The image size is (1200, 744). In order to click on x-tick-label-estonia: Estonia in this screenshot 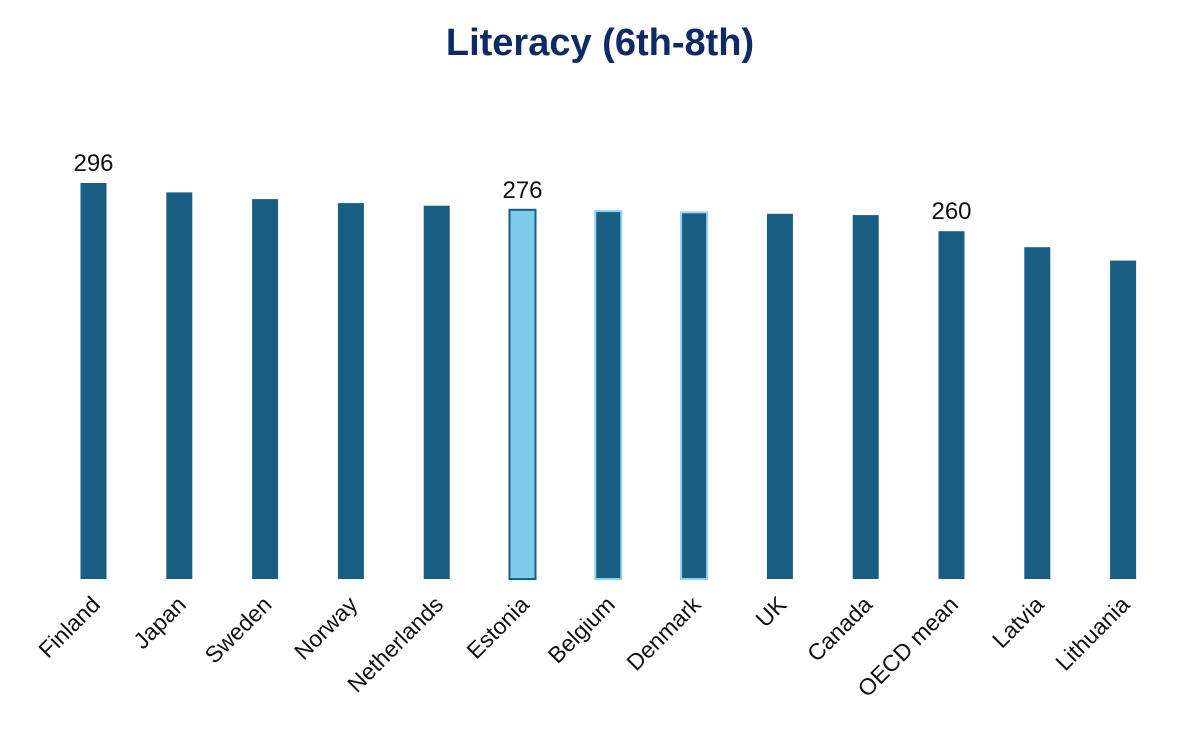, I will do `click(497, 627)`.